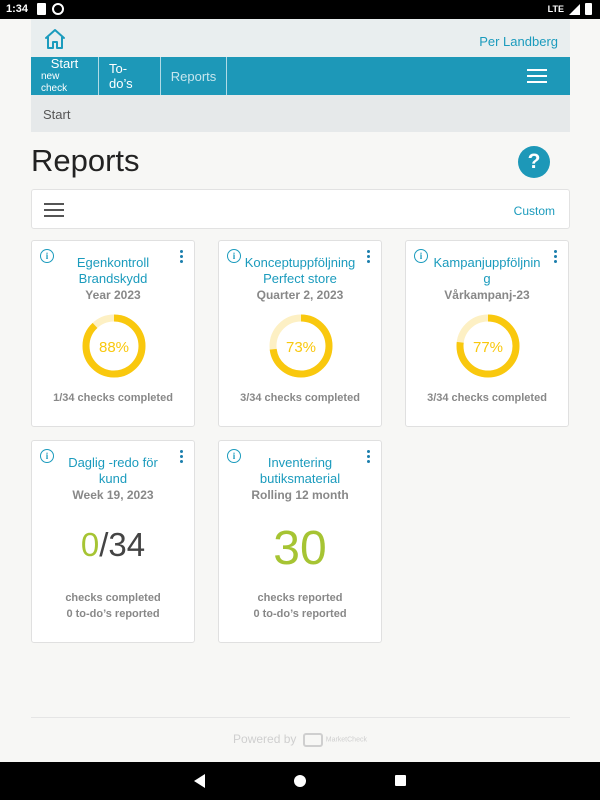 This screenshot has height=800, width=600. Describe the element at coordinates (55, 39) in the screenshot. I see `home-icon` at that location.